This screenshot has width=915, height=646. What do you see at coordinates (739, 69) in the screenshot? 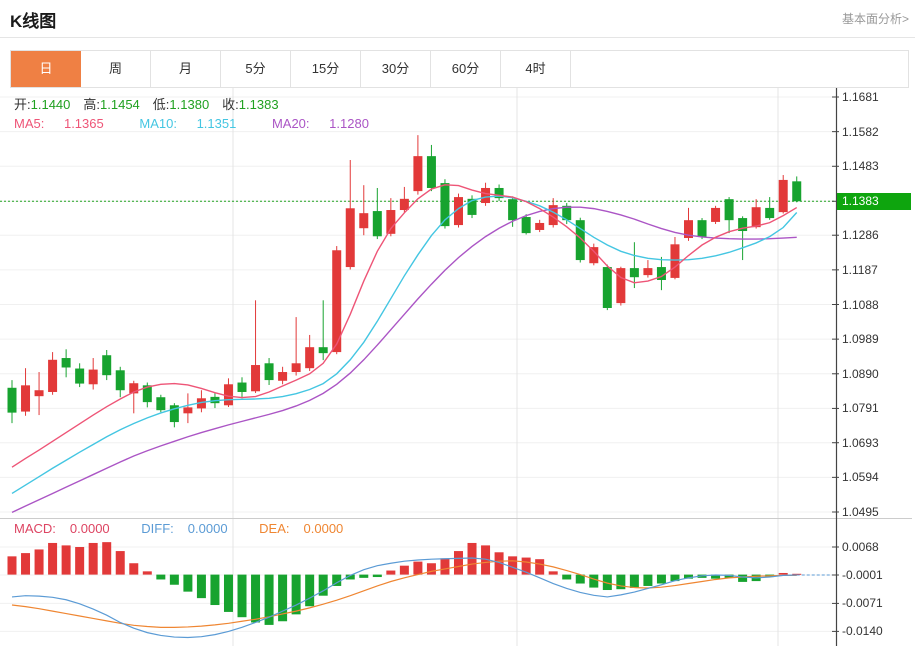
I see `tabbar-filler` at bounding box center [739, 69].